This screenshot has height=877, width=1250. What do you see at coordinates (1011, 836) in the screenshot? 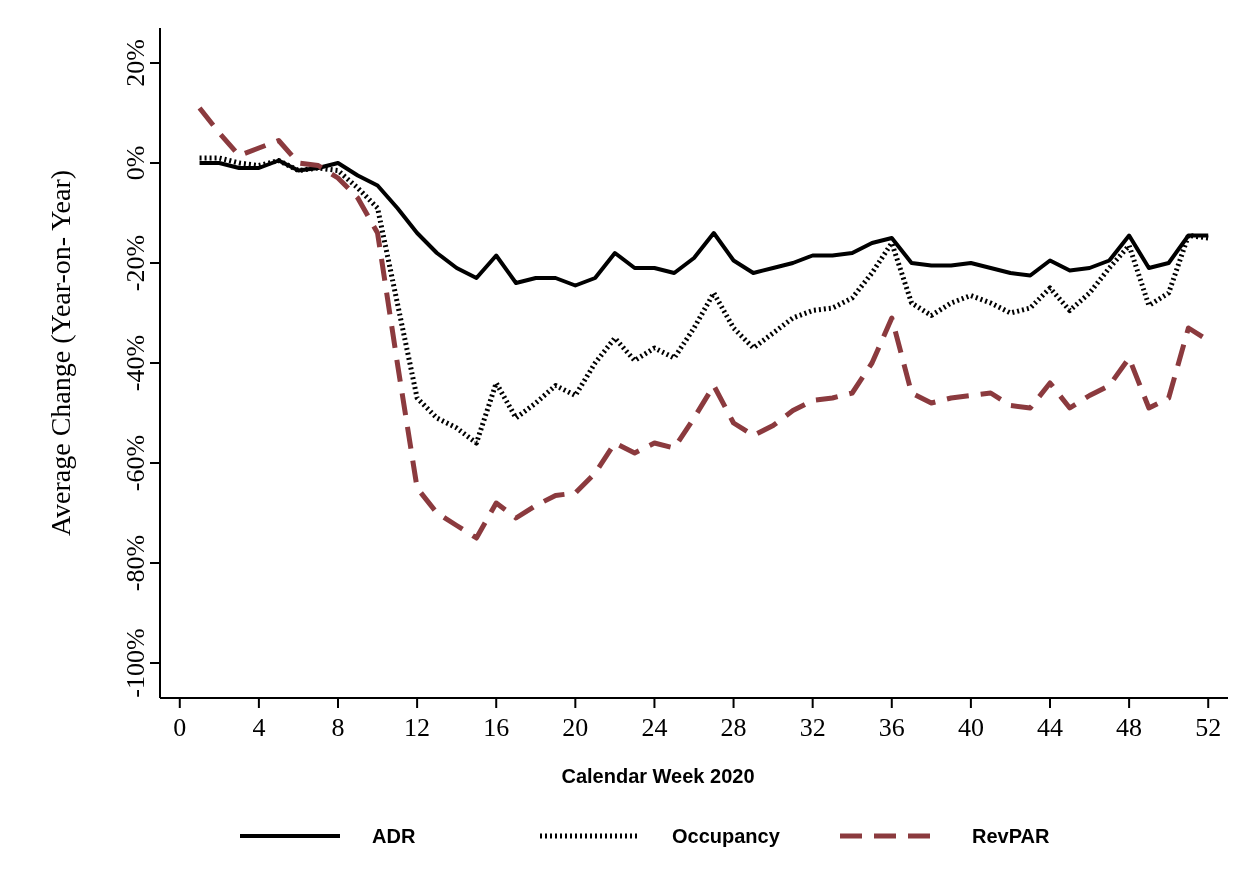
I see `legend-label: RevPAR` at bounding box center [1011, 836].